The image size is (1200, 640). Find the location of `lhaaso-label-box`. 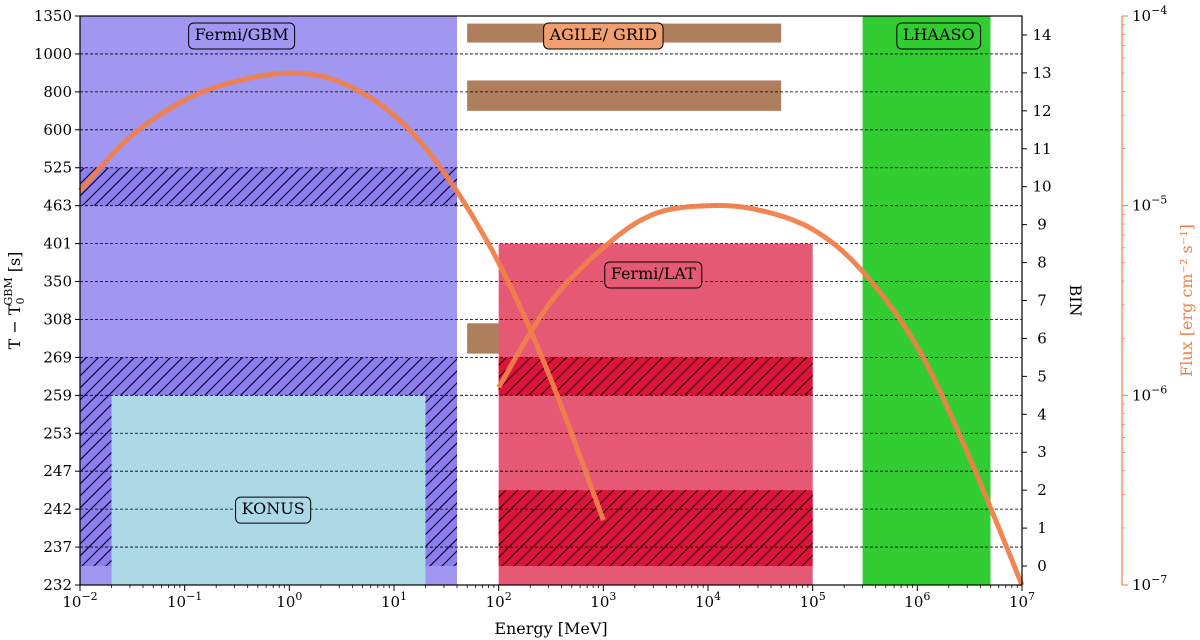

lhaaso-label-box is located at coordinates (939, 36).